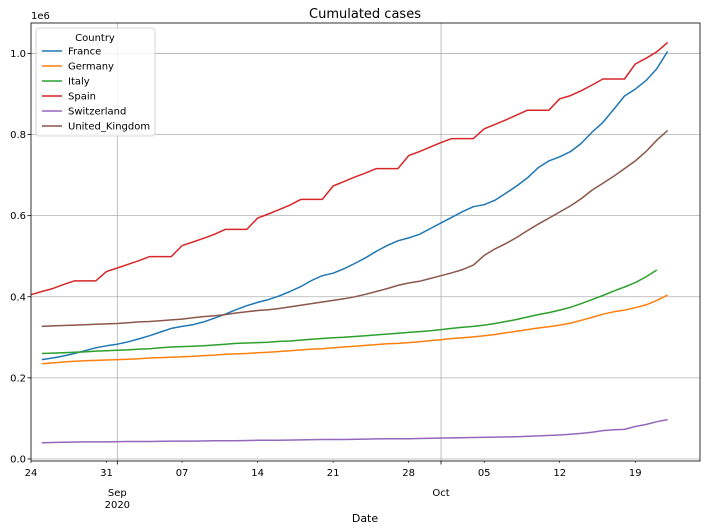 The height and width of the screenshot is (531, 706). I want to click on series-line-italy, so click(349, 312).